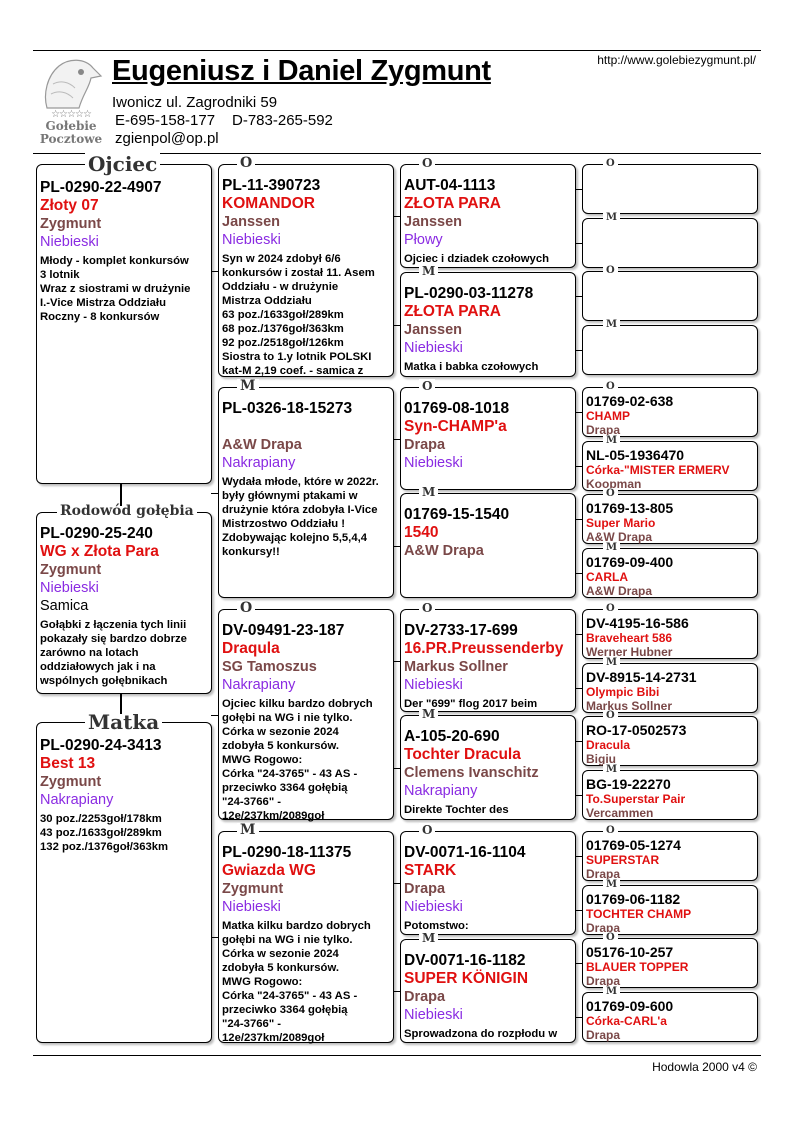  I want to click on breeder-title: Eugeniusz i Daniel Zygmunt, so click(301, 71).